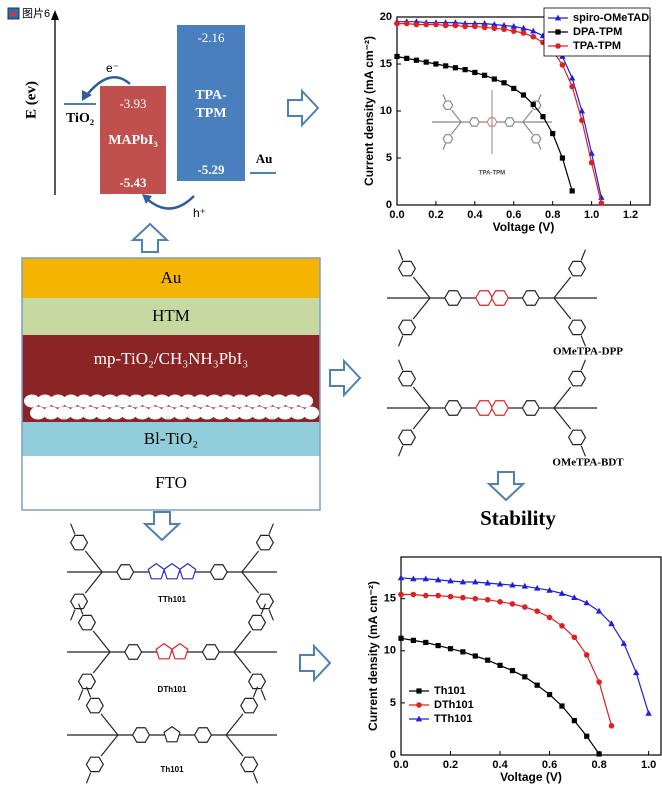 The width and height of the screenshot is (662, 787). Describe the element at coordinates (611, 18) in the screenshot. I see `legend-label: spiro-OMeTAD` at that location.